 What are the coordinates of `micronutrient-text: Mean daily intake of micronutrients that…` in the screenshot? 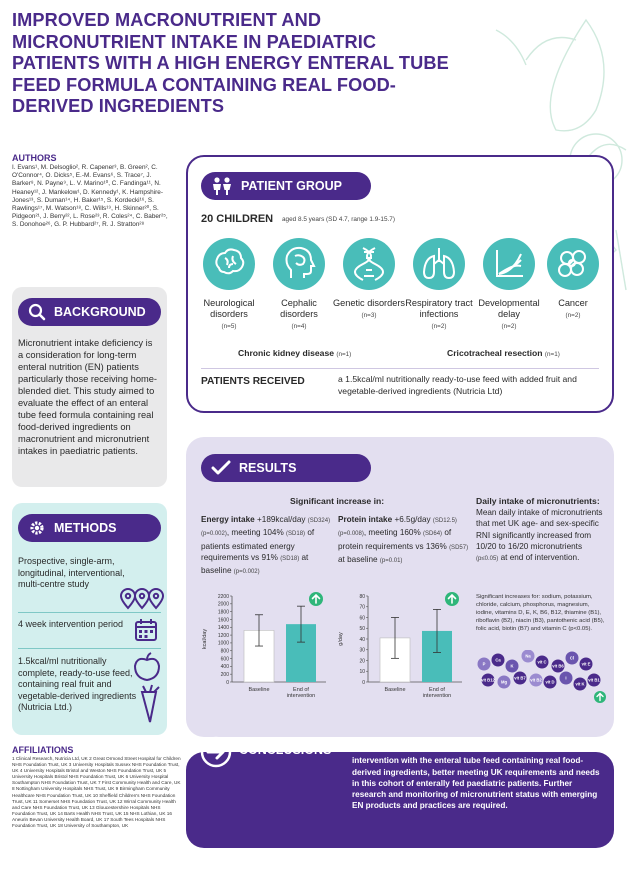 It's located at (540, 536).